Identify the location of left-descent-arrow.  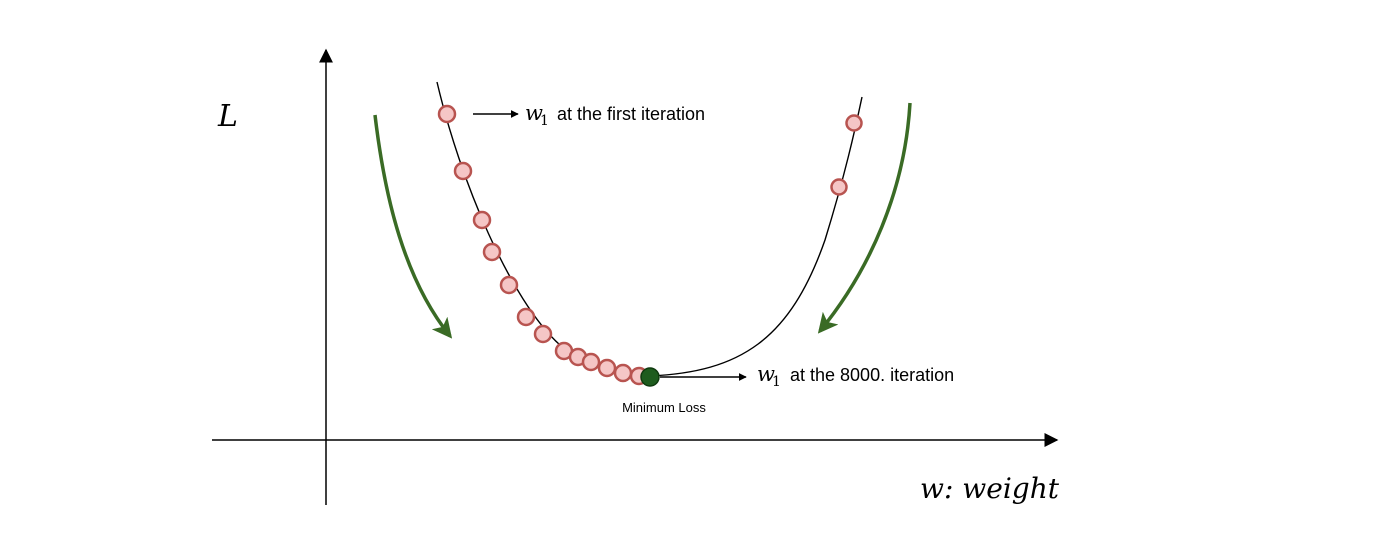
(413, 226).